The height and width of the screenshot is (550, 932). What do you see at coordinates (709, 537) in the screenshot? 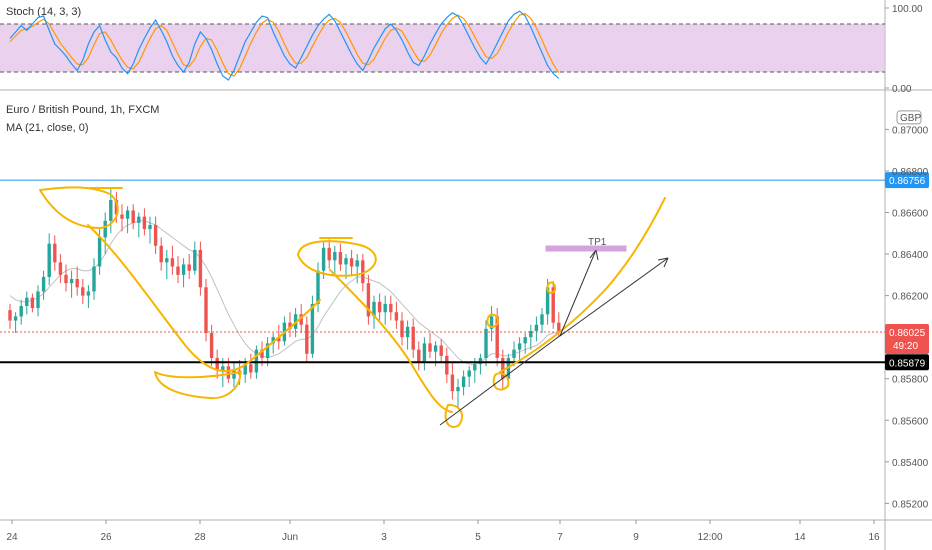
I see `time-tick-label: 12:00` at bounding box center [709, 537].